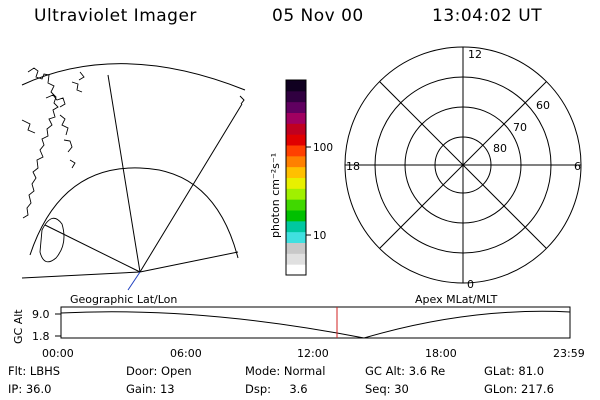 Image resolution: width=600 pixels, height=400 pixels. I want to click on ytick-label-1-8: 1.8, so click(41, 336).